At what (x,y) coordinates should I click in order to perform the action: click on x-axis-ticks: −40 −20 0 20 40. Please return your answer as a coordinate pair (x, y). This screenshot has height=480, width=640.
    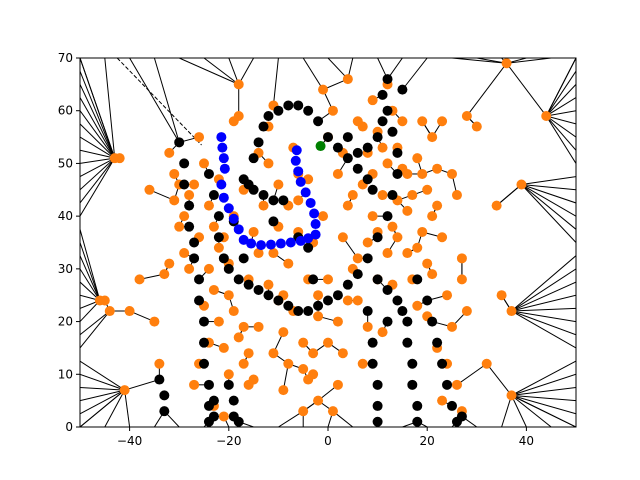
    Looking at the image, I should click on (325, 437).